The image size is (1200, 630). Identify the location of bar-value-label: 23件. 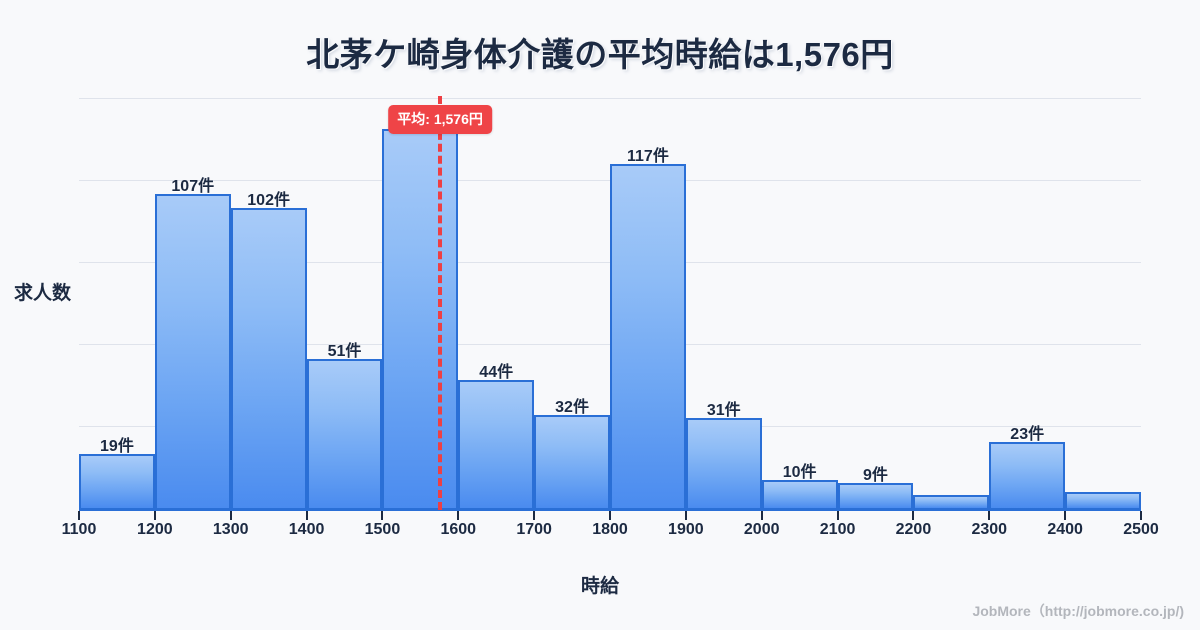
(1027, 434).